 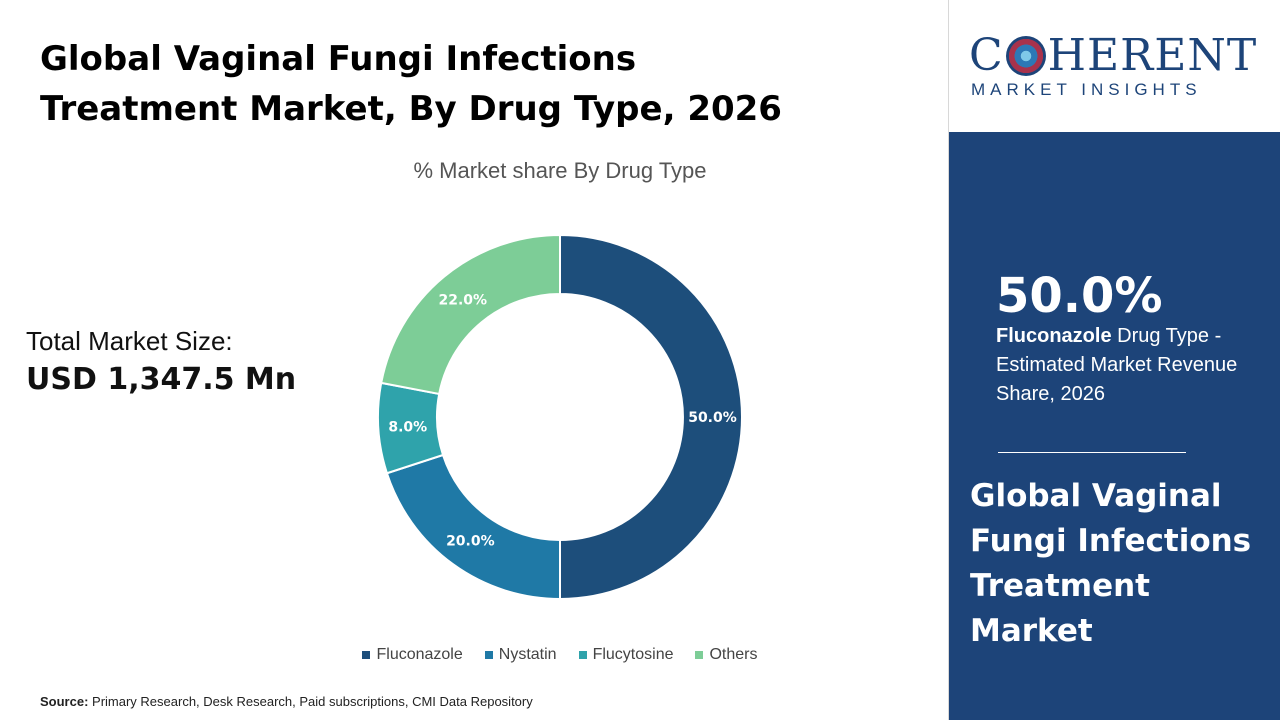 I want to click on legend-label: Others, so click(x=733, y=654).